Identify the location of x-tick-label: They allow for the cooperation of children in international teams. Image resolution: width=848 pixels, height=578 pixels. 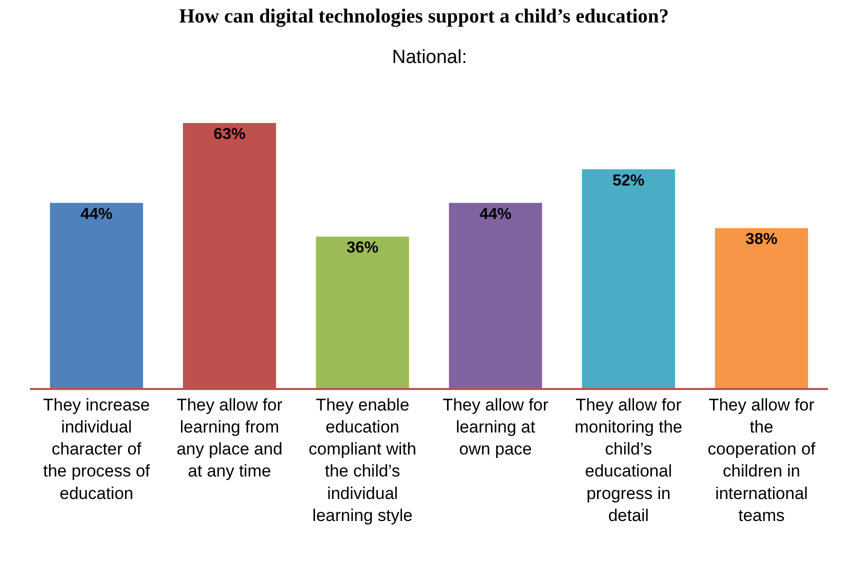
(762, 460).